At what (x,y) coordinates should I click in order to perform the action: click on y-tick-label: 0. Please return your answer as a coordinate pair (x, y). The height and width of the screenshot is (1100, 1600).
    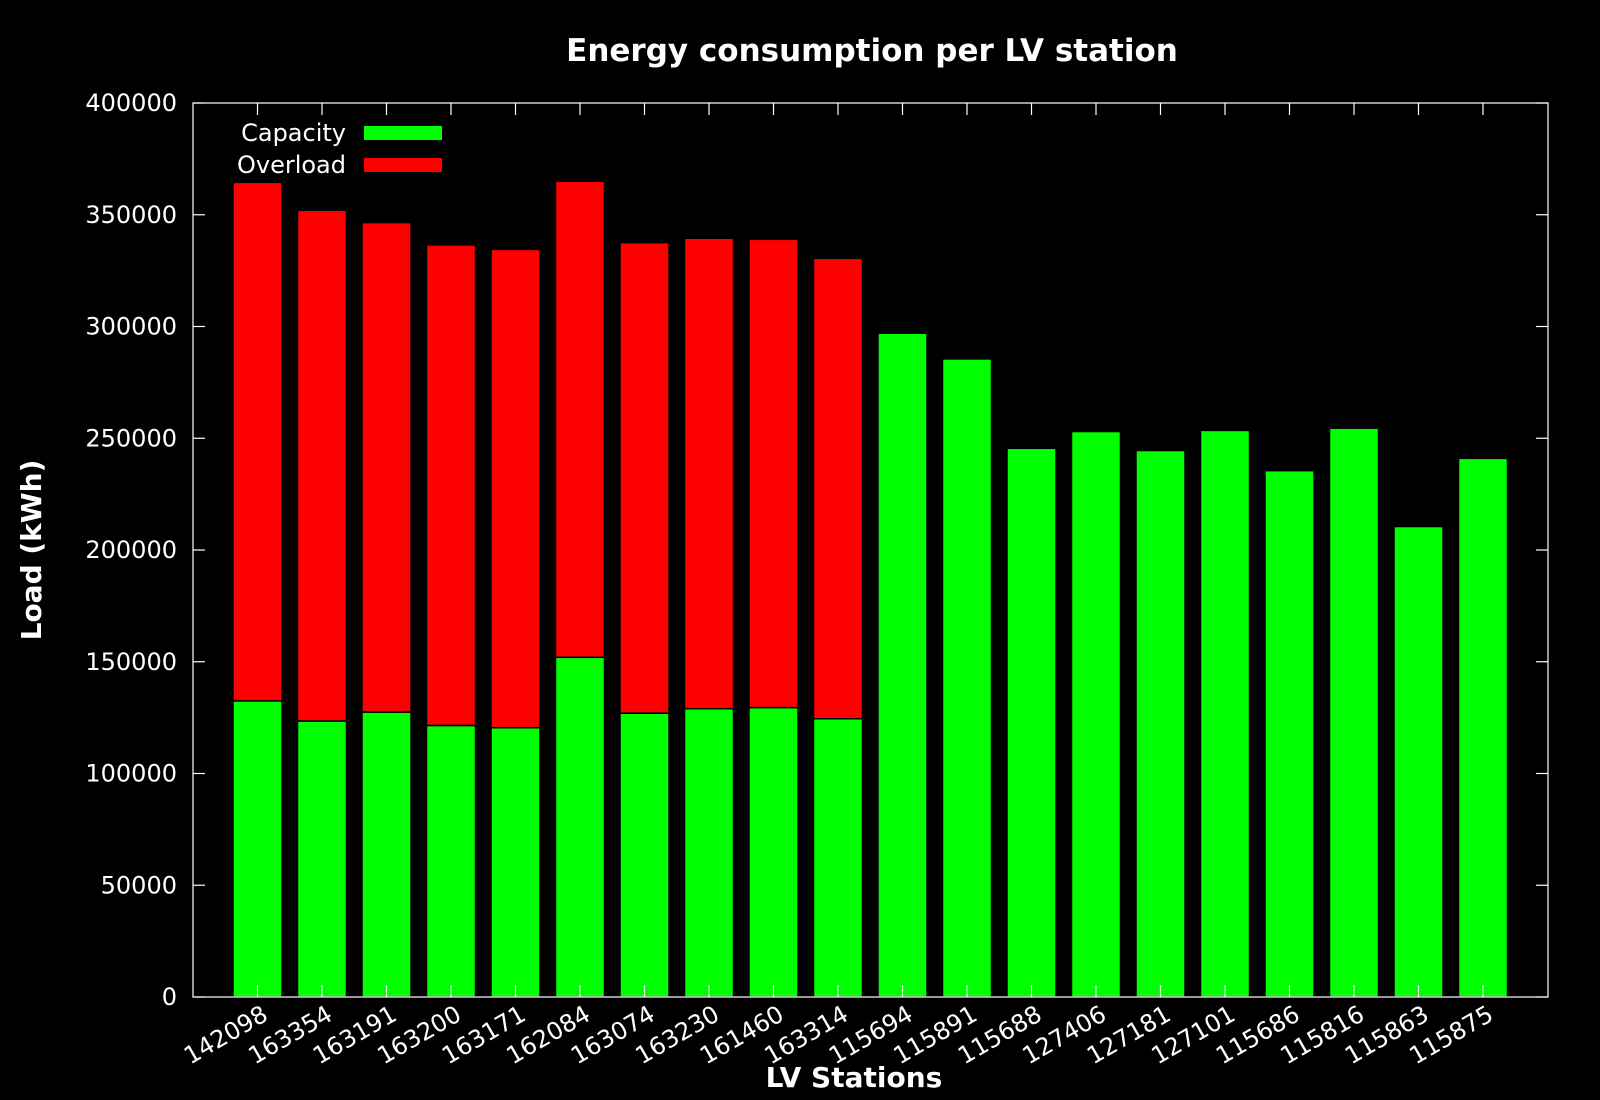
    Looking at the image, I should click on (169, 997).